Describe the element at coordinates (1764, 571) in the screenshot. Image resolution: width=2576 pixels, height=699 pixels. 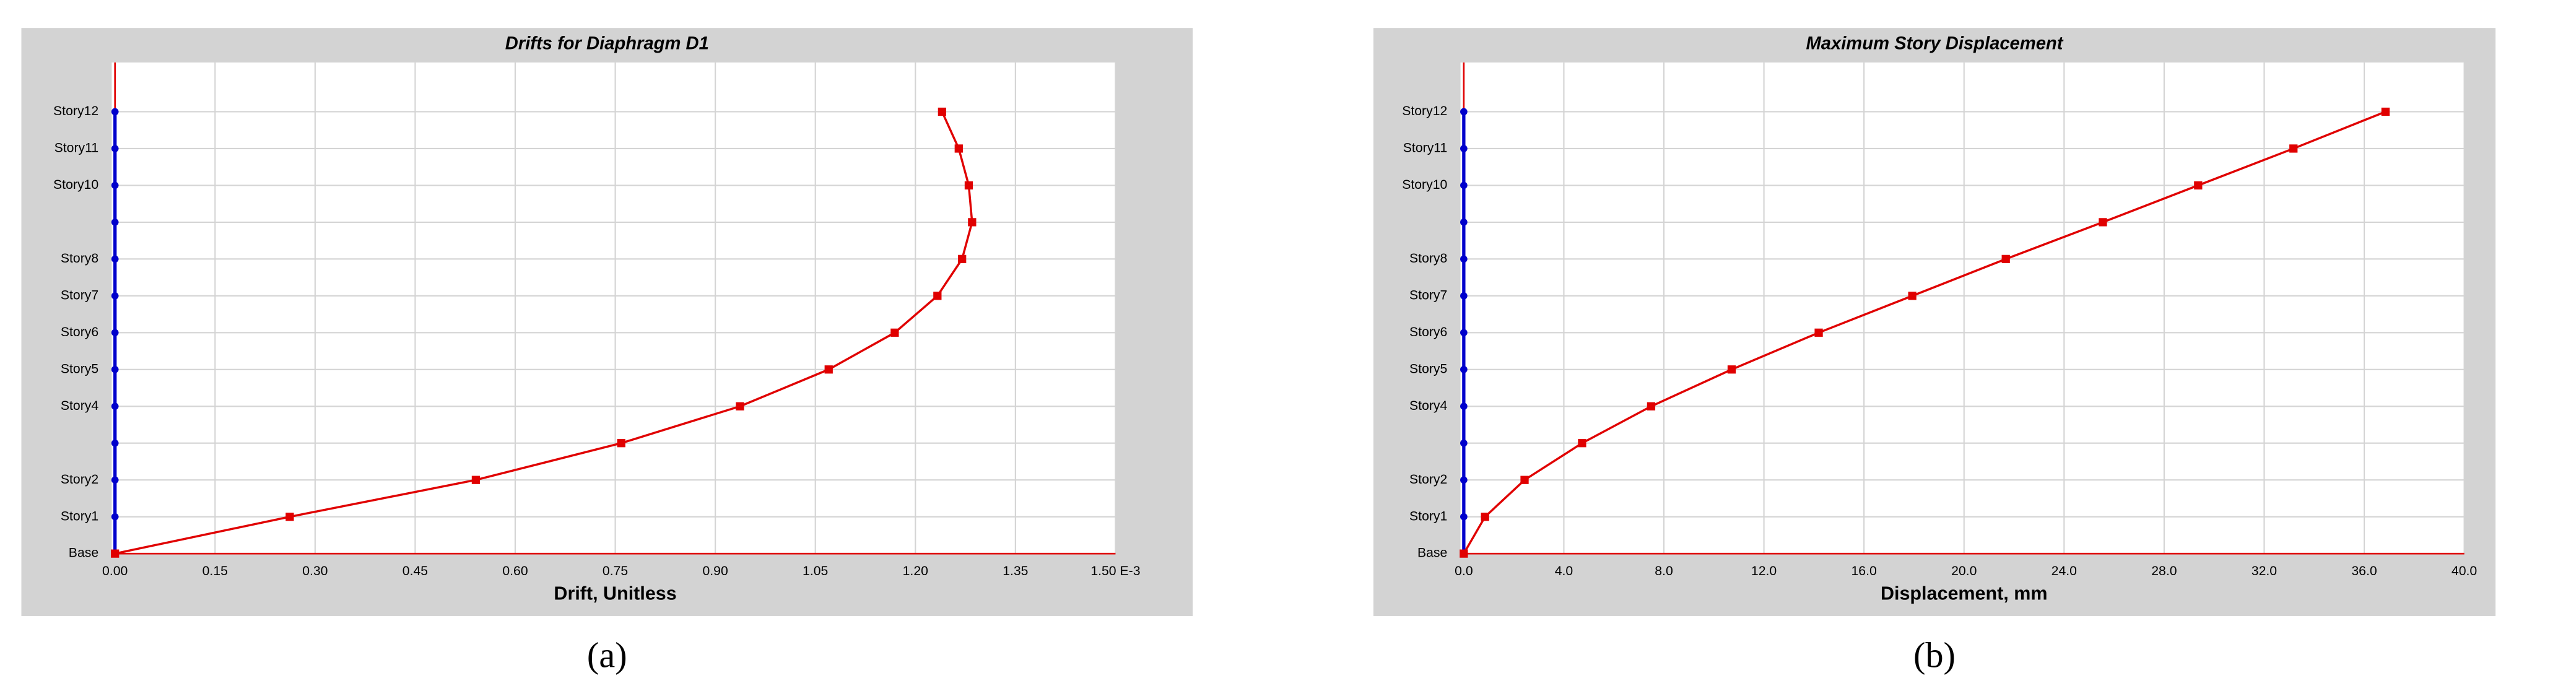
I see `x-tick-label: 12.0` at that location.